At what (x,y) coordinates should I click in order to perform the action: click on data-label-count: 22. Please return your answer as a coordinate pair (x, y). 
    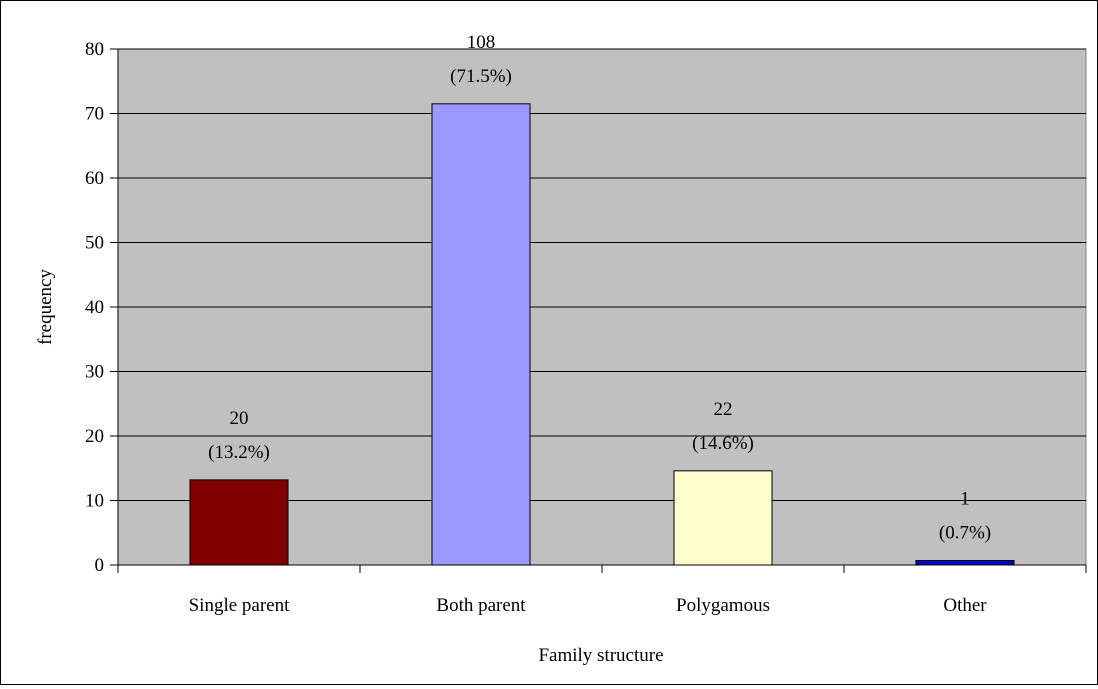
    Looking at the image, I should click on (723, 409).